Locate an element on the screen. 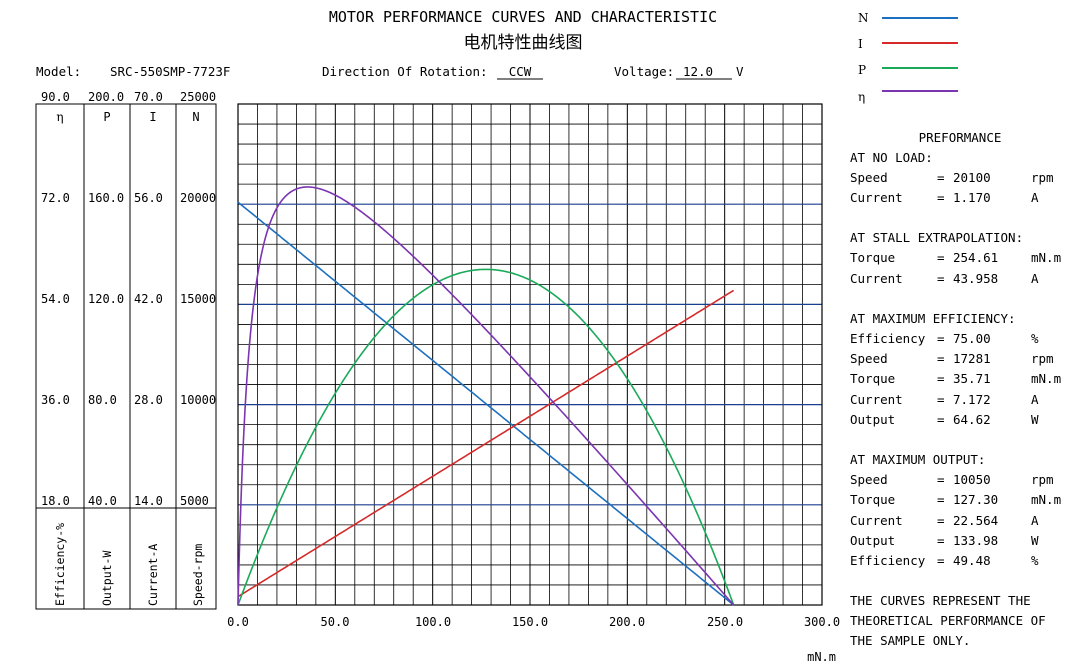 This screenshot has width=1081, height=667. rotation-label: Direction Of Rotation: is located at coordinates (405, 71).